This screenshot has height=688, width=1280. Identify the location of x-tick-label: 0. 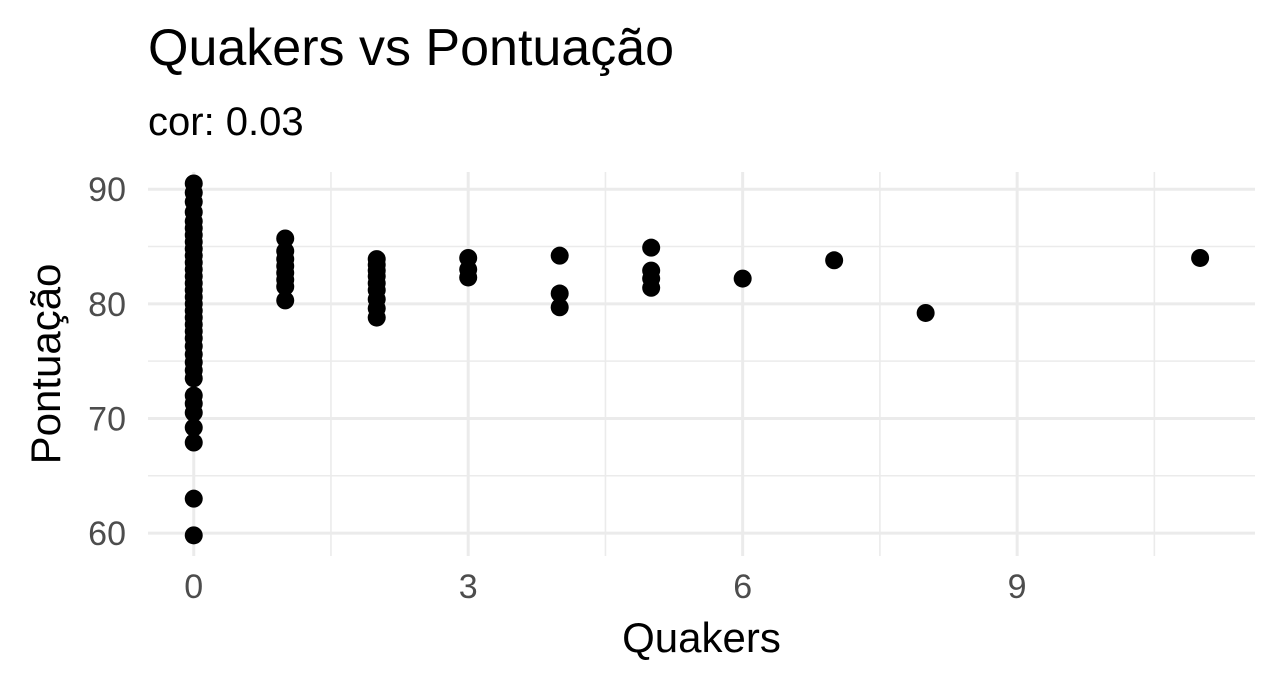
(193, 587).